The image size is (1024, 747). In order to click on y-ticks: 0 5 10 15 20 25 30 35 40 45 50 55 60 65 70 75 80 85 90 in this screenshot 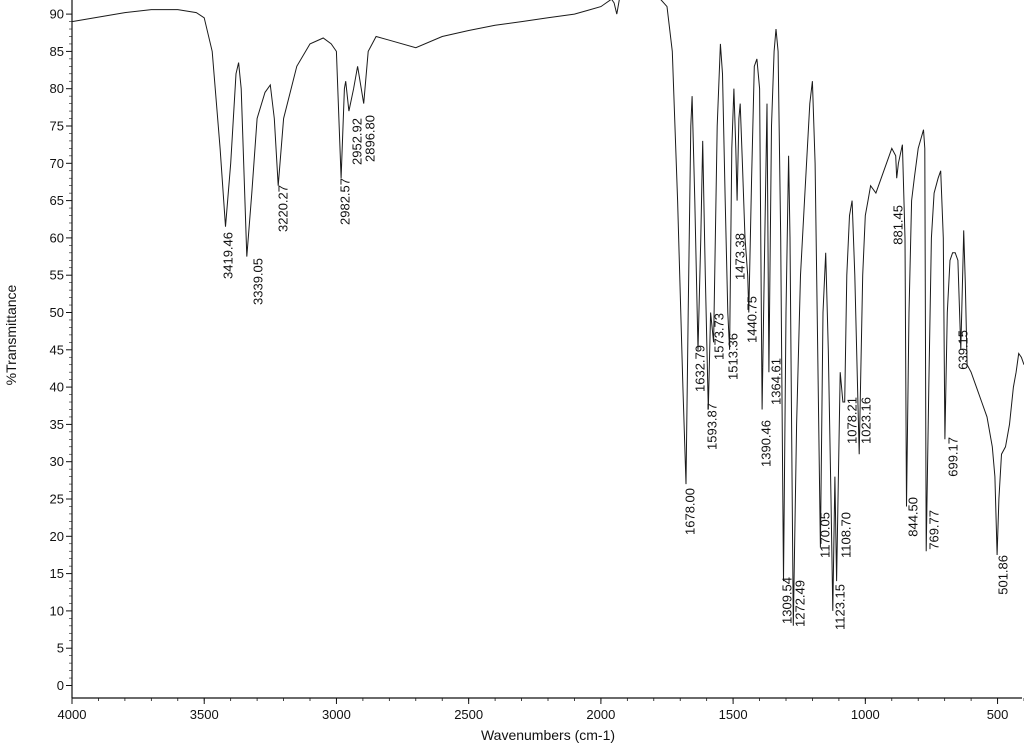, I will do `click(61, 350)`.